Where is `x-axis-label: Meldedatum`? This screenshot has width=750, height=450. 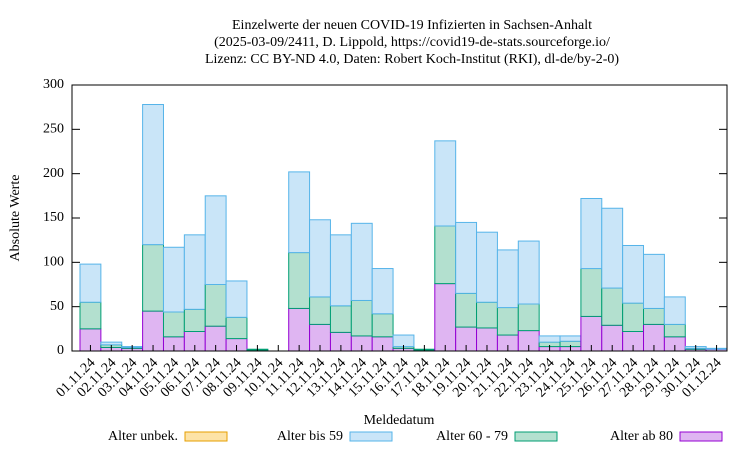 x-axis-label: Meldedatum is located at coordinates (399, 420).